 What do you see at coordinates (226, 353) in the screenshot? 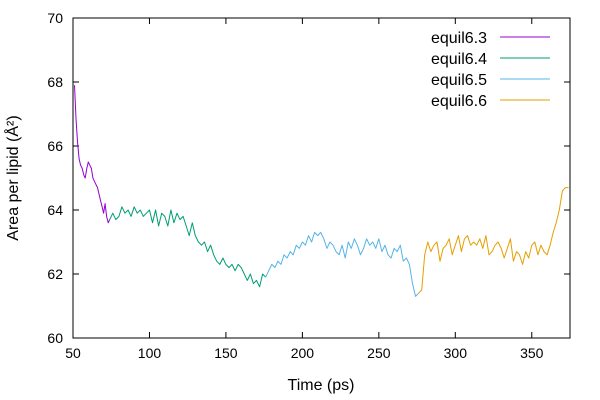
I see `x-tick-label: 150` at bounding box center [226, 353].